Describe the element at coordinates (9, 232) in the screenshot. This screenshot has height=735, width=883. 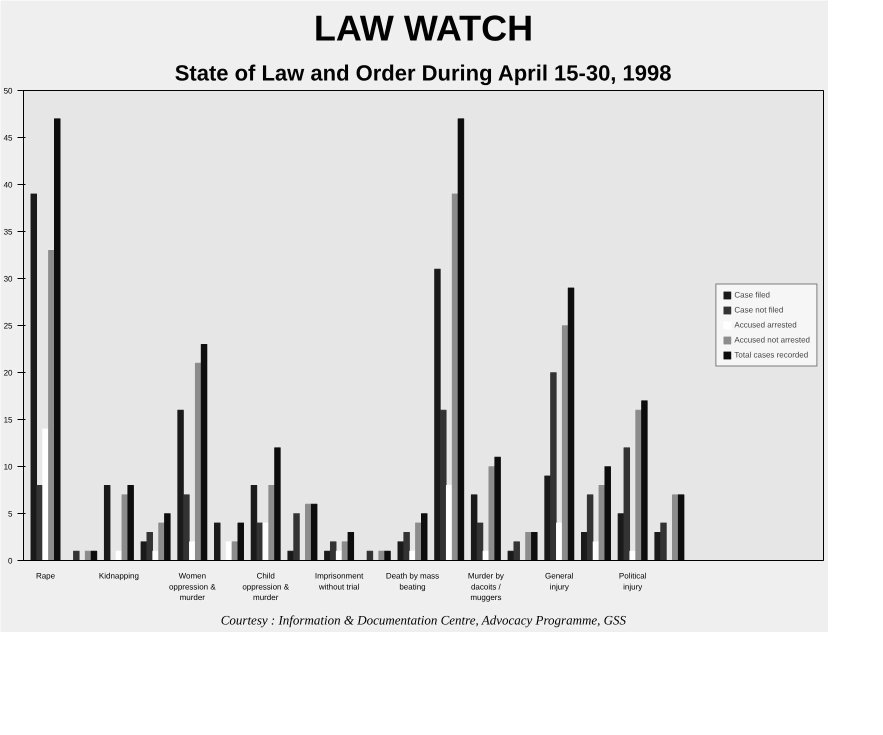
I see `y-tick-label: 35` at that location.